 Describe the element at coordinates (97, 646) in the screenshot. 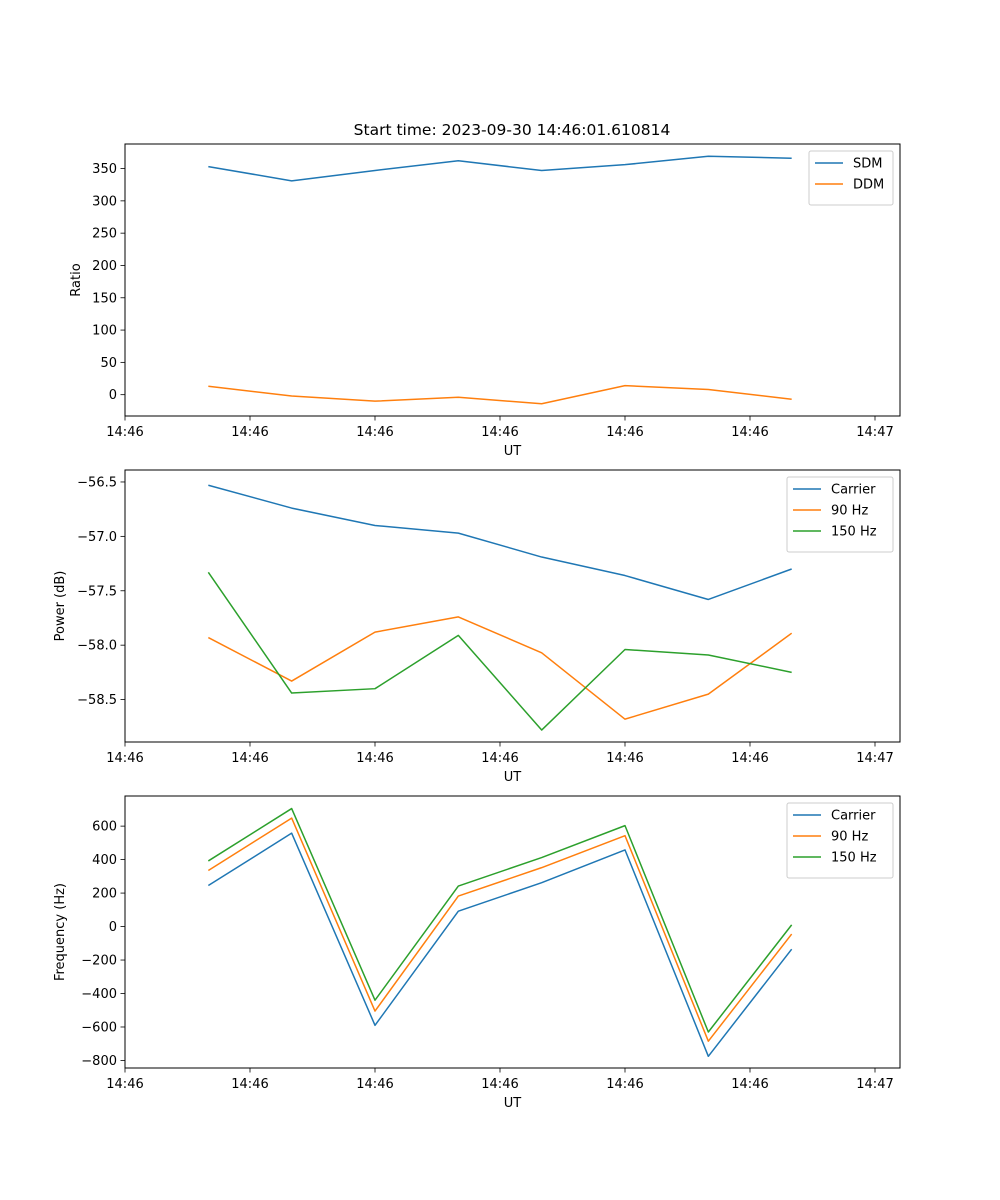

I see `y-tick-label: −58.0` at that location.